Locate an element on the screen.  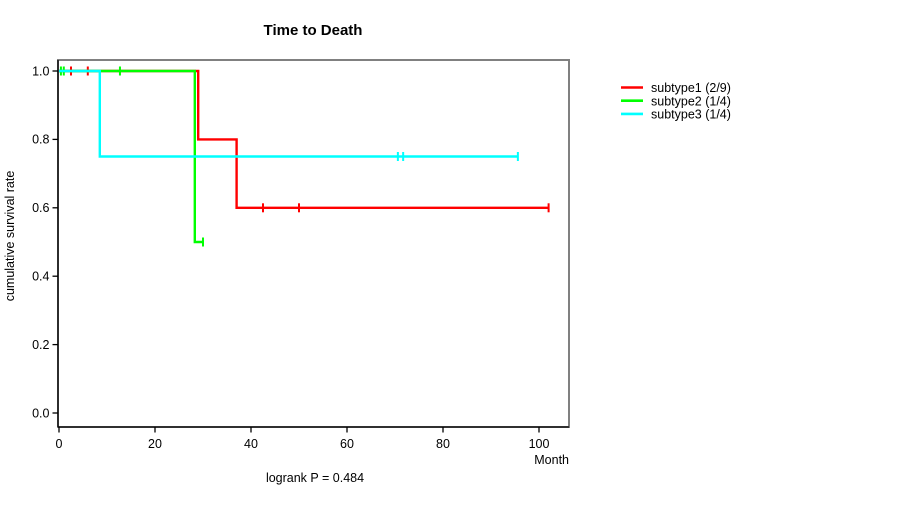
y-tick-label: 1.0 is located at coordinates (40, 71).